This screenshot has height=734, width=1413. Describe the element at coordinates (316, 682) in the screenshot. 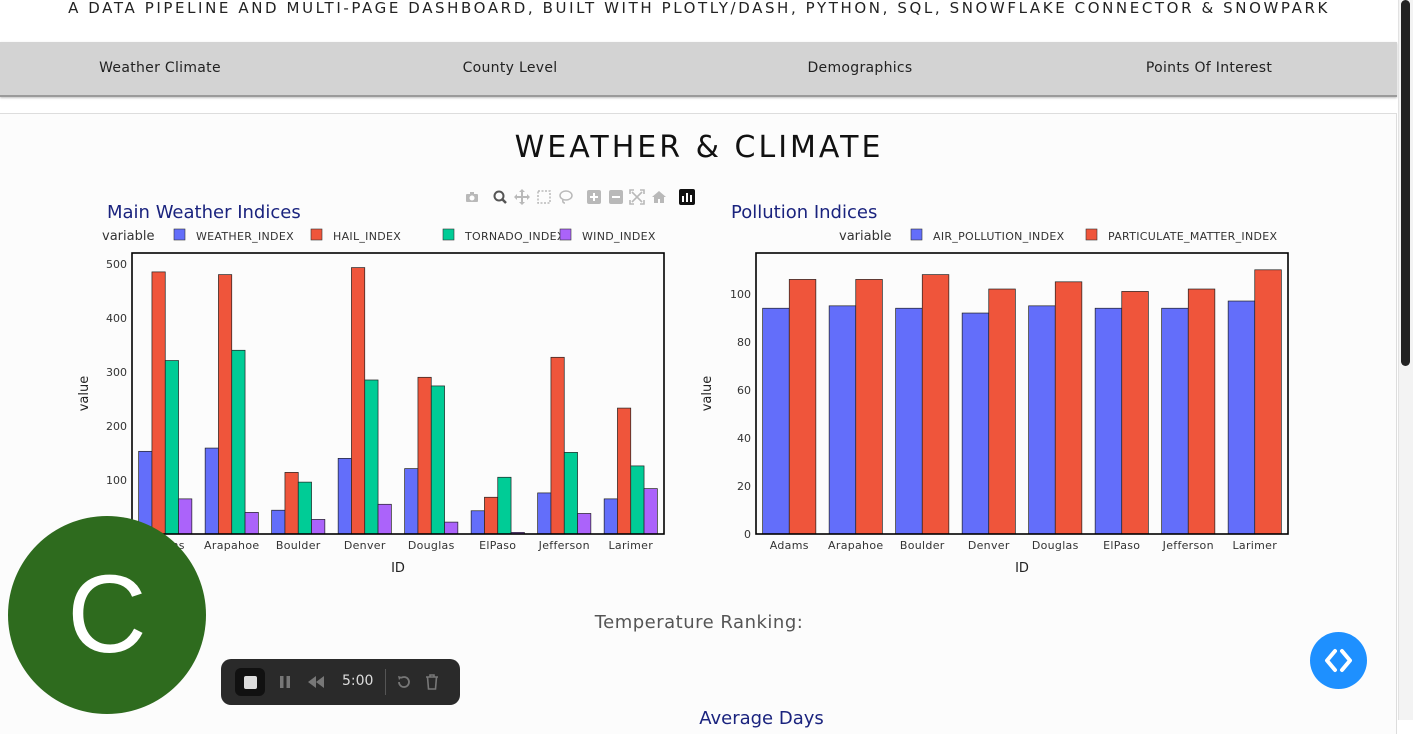

I see `rewind-icon` at that location.